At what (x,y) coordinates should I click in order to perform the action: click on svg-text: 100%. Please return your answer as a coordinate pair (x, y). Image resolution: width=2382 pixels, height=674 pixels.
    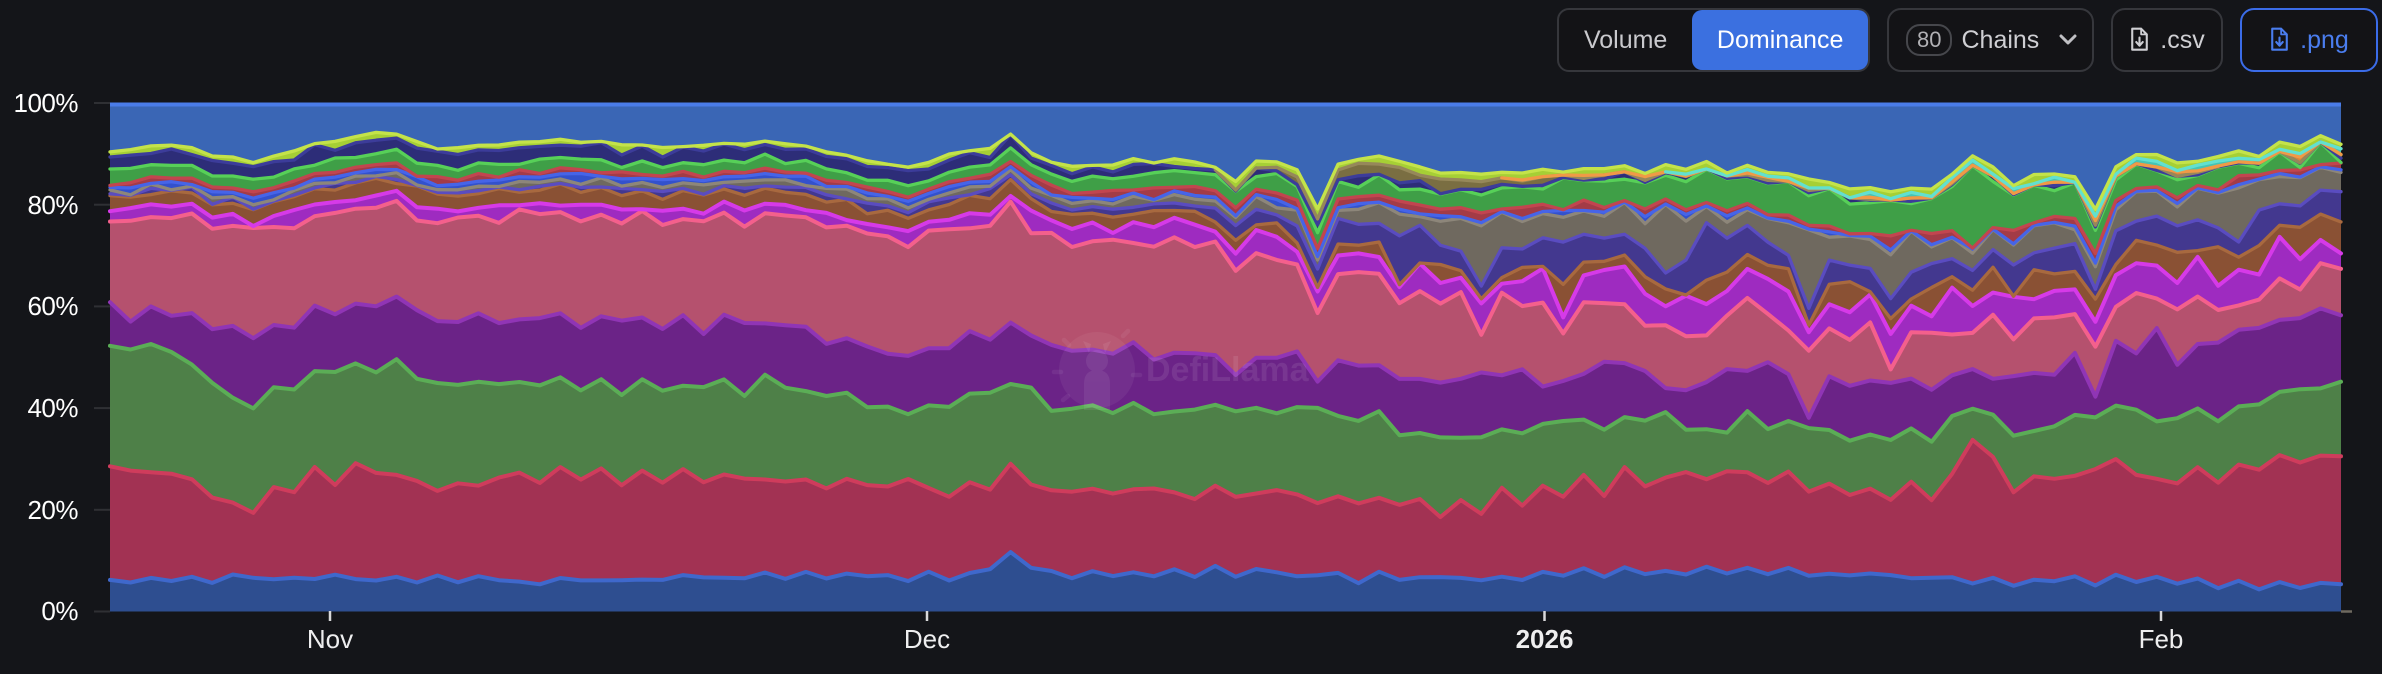
    Looking at the image, I should click on (46, 103).